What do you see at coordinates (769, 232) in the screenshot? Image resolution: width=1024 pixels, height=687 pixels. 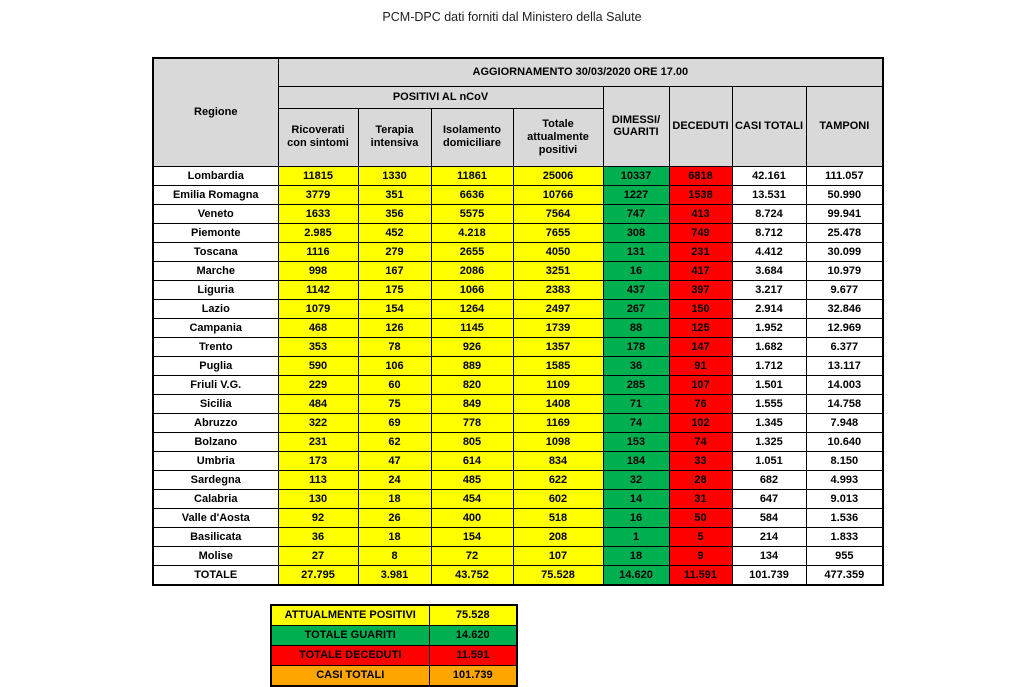 I see `value-cell: 8.712` at bounding box center [769, 232].